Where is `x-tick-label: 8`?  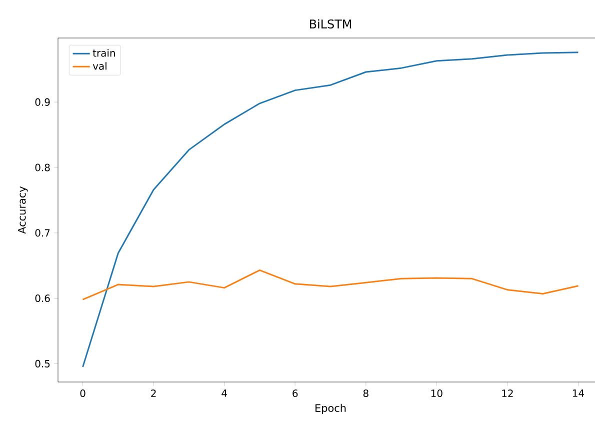
x-tick-label: 8 is located at coordinates (365, 394).